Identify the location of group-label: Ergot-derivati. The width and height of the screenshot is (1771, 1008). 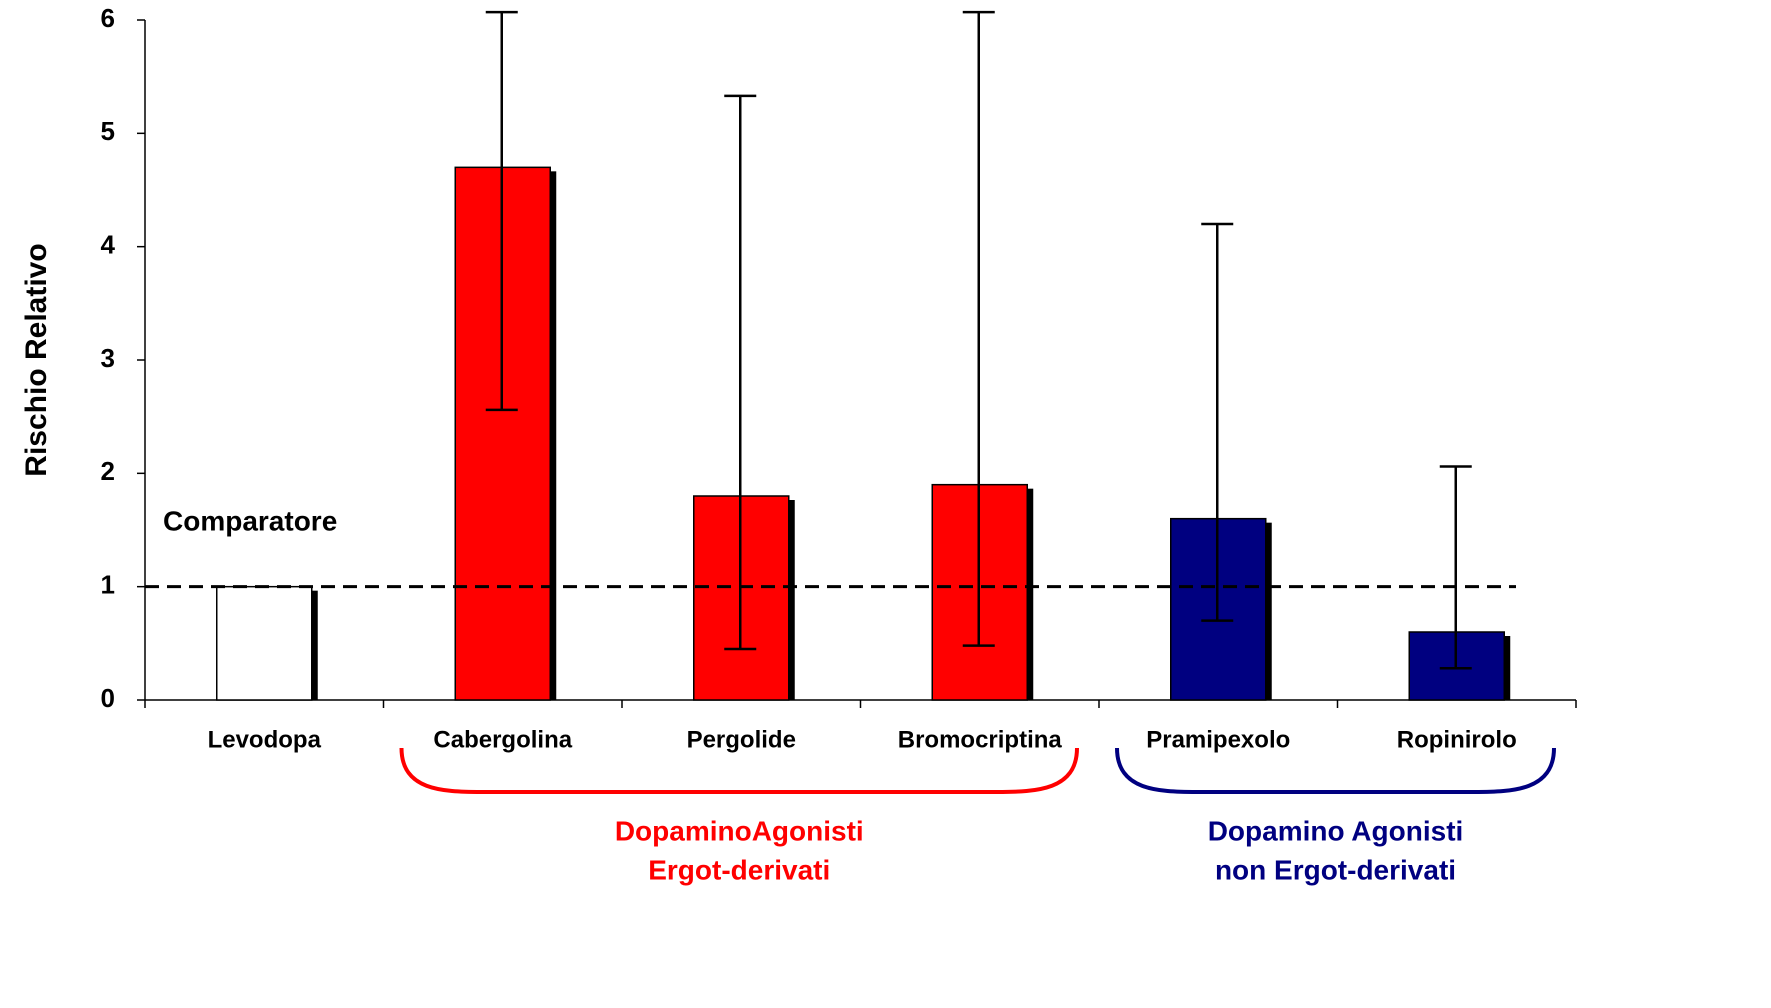
(739, 869).